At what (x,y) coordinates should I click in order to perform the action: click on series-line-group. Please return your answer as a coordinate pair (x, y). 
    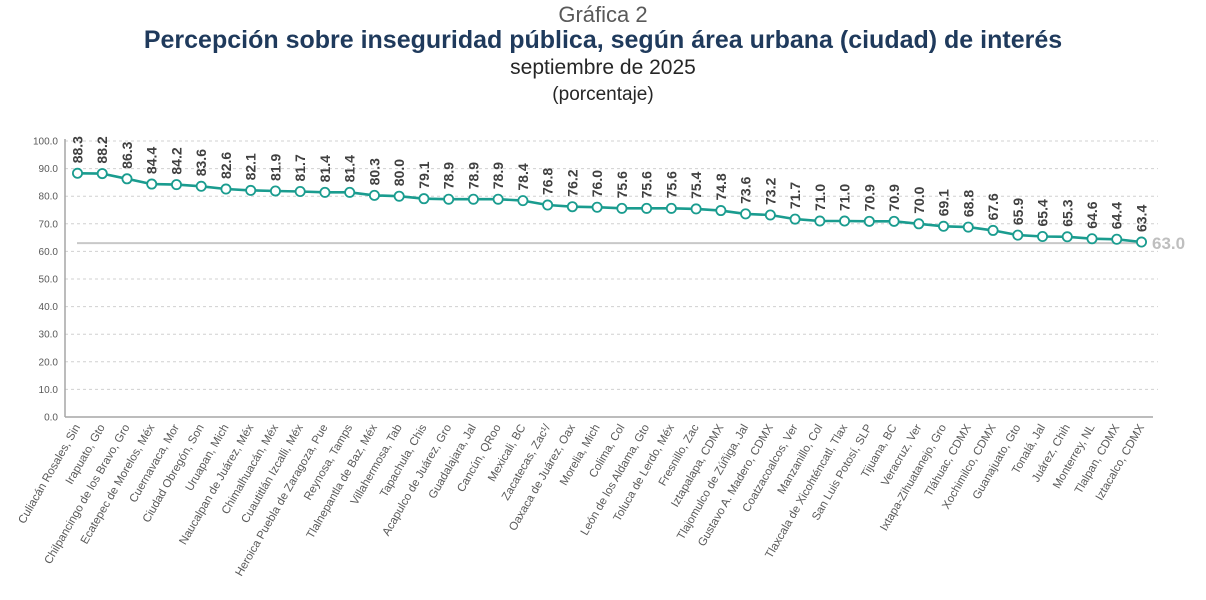
    Looking at the image, I should click on (609, 208).